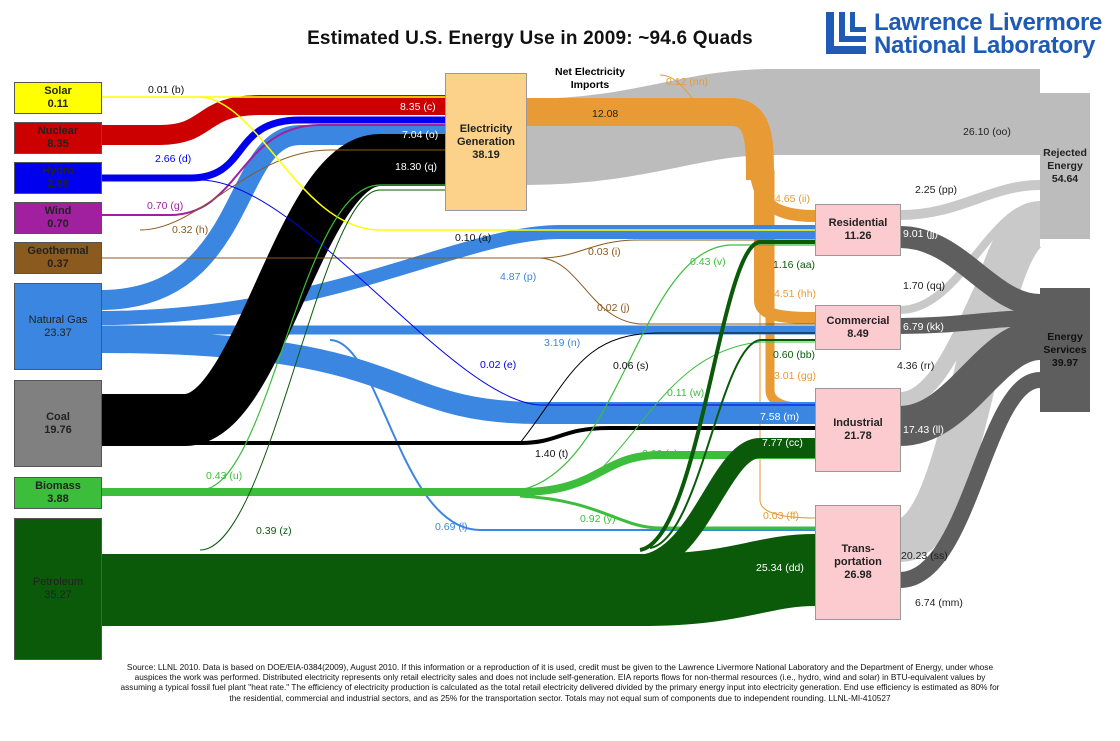 The image size is (1120, 741). Describe the element at coordinates (677, 291) in the screenshot. I see `flow-geo-commercial` at that location.